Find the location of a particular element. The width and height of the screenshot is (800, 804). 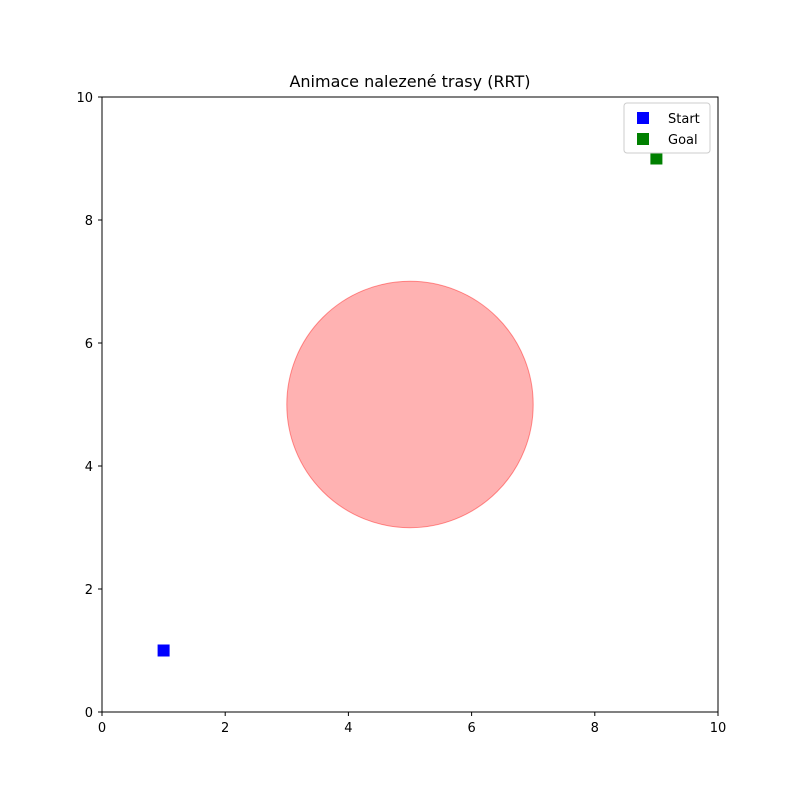

legend-label-start: Start is located at coordinates (684, 119).